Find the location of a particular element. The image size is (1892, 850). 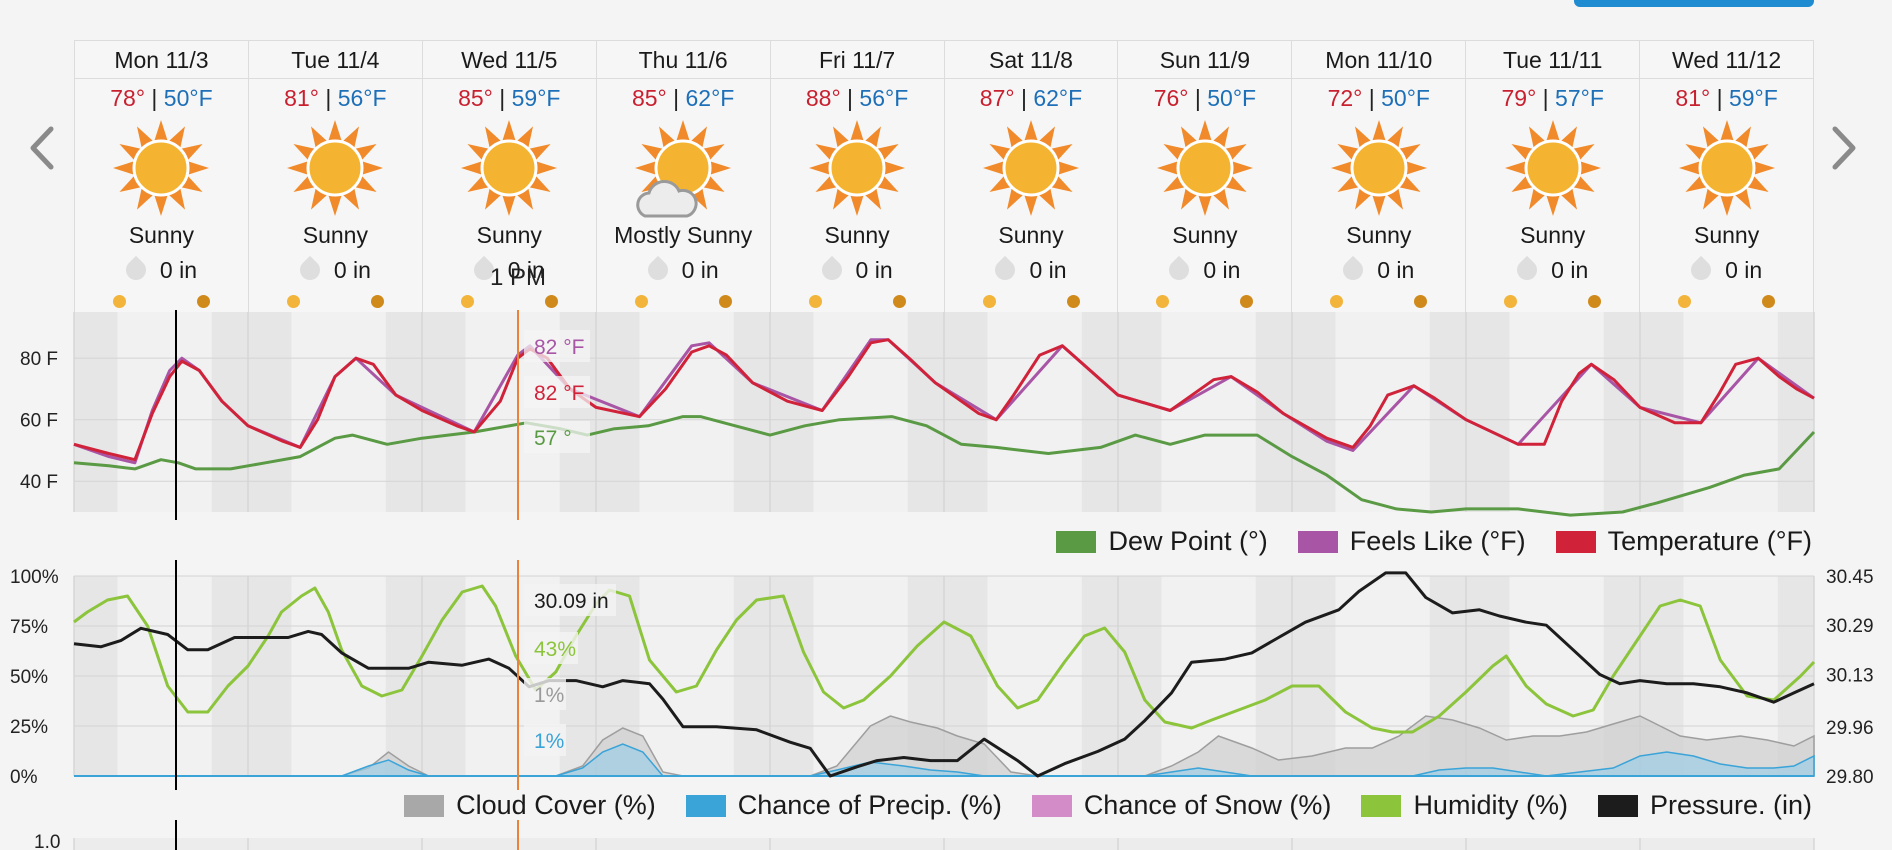

top-action-button is located at coordinates (1694, 3).